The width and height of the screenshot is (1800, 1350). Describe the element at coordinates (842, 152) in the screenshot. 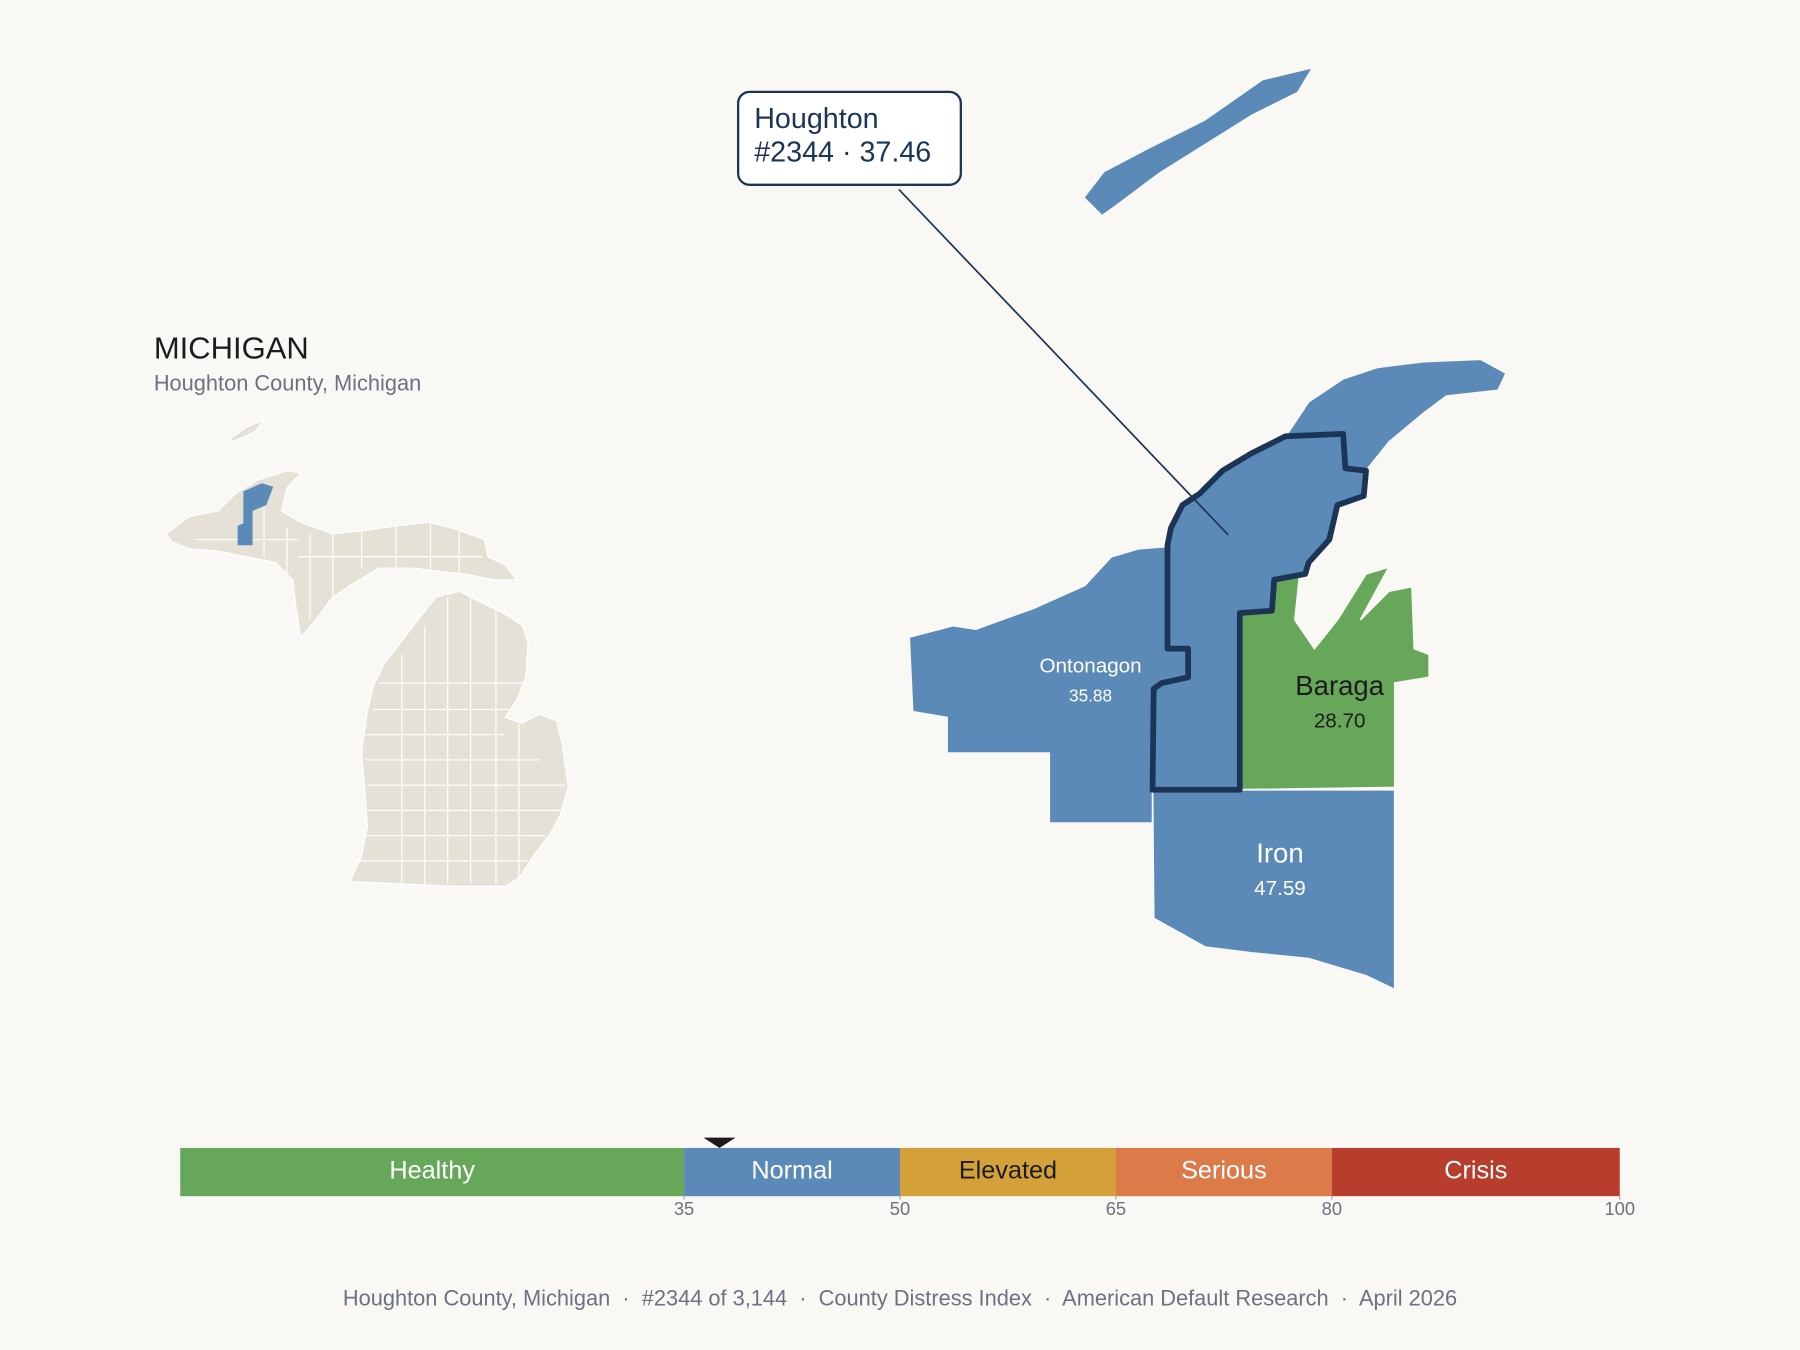

I see `callout-detail: #2344 · 37.46` at that location.